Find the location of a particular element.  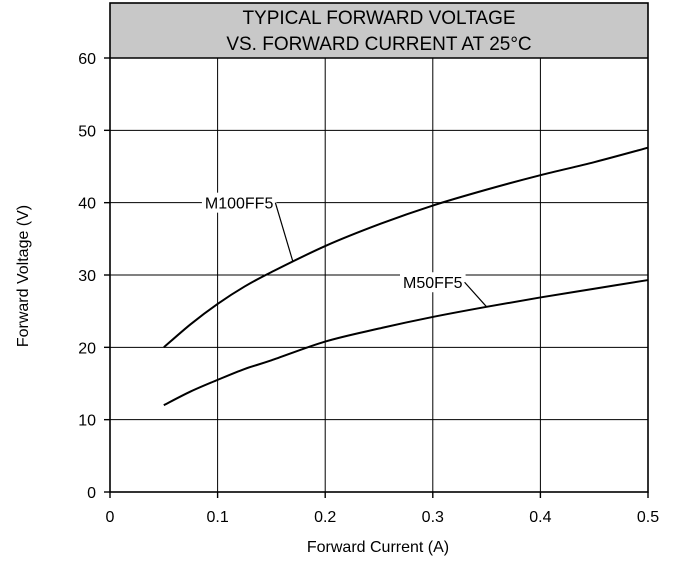

y-tick-label: 60 is located at coordinates (87, 59).